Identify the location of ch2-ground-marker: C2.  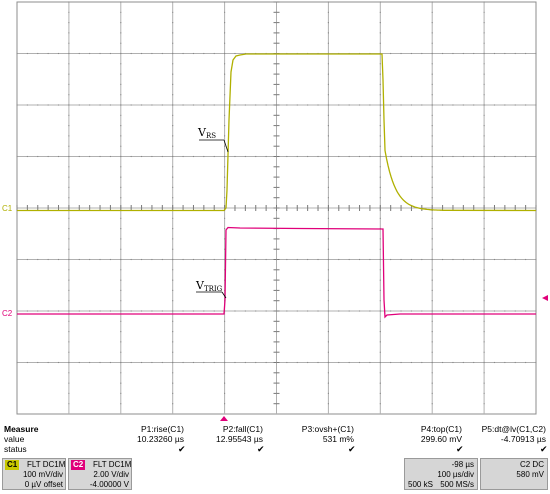
(7, 313).